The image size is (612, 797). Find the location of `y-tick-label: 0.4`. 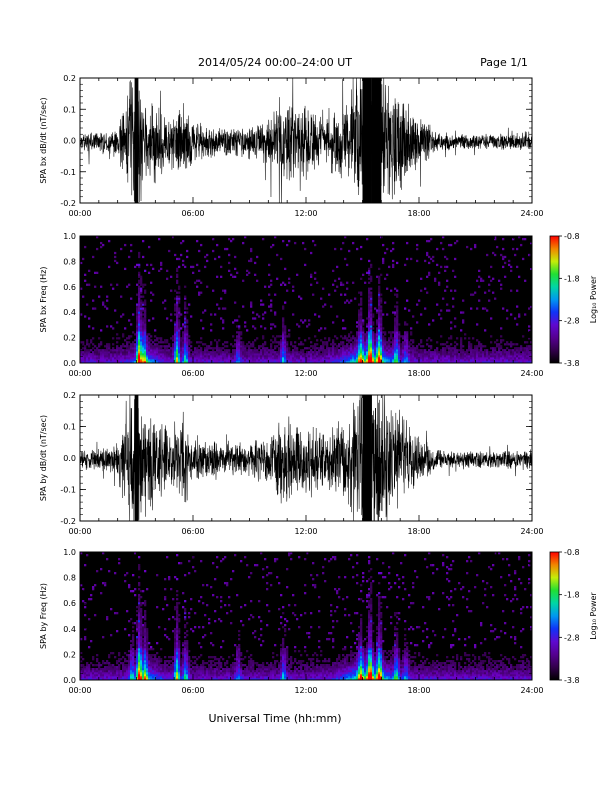

y-tick-label: 0.4 is located at coordinates (69, 312).